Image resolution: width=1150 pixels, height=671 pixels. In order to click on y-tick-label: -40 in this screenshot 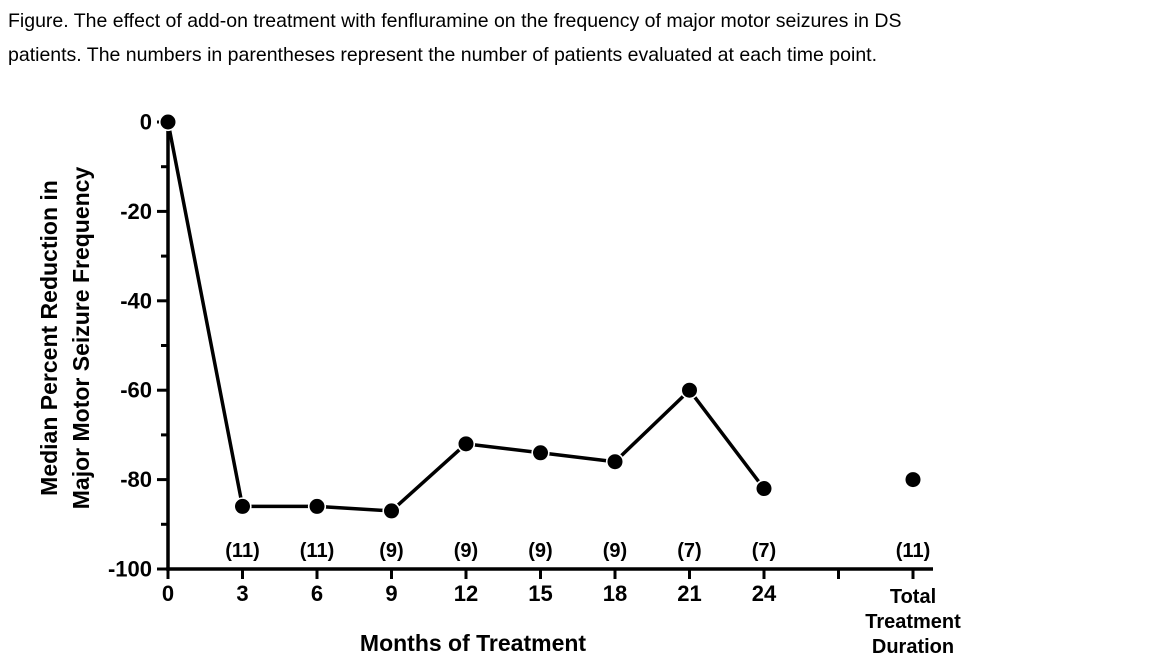, I will do `click(136, 300)`.